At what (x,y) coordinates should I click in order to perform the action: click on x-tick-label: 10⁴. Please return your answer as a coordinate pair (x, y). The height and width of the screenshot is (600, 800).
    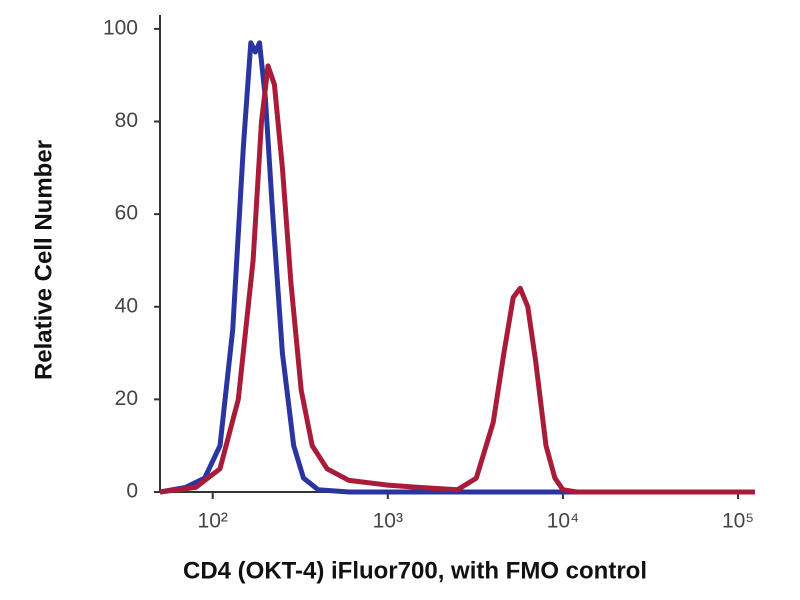
    Looking at the image, I should click on (563, 521).